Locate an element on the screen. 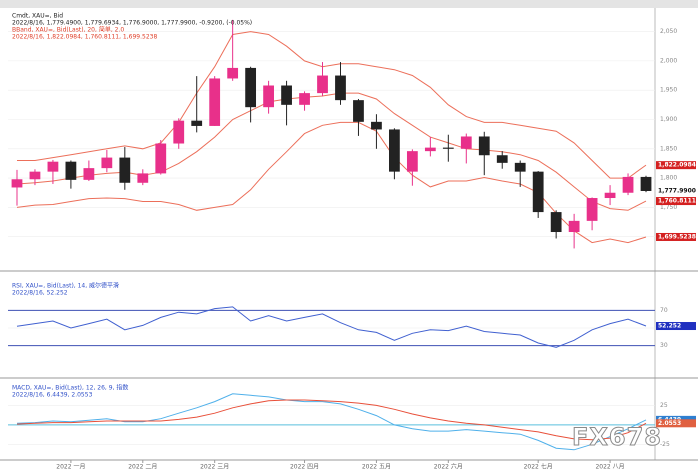 The image size is (698, 472). x-tick-label: 2022 四月 is located at coordinates (304, 467).